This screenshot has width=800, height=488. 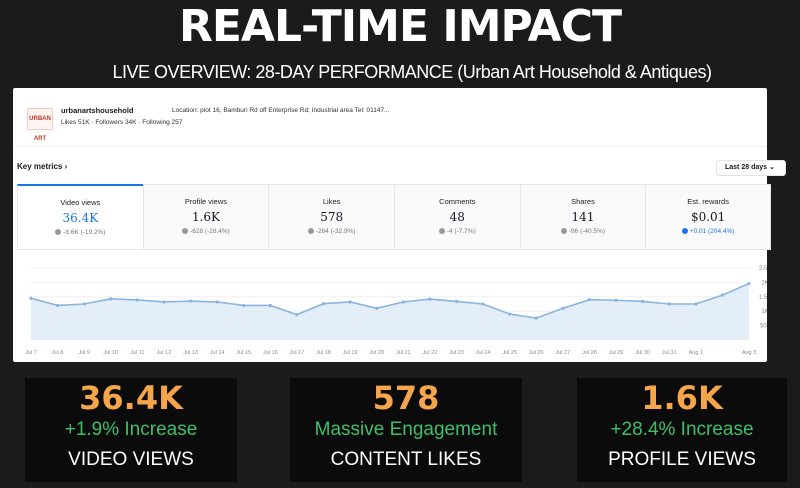 I want to click on stat-card-content-likes: 578 Massive Engagement CONTENT LIKES, so click(x=406, y=430).